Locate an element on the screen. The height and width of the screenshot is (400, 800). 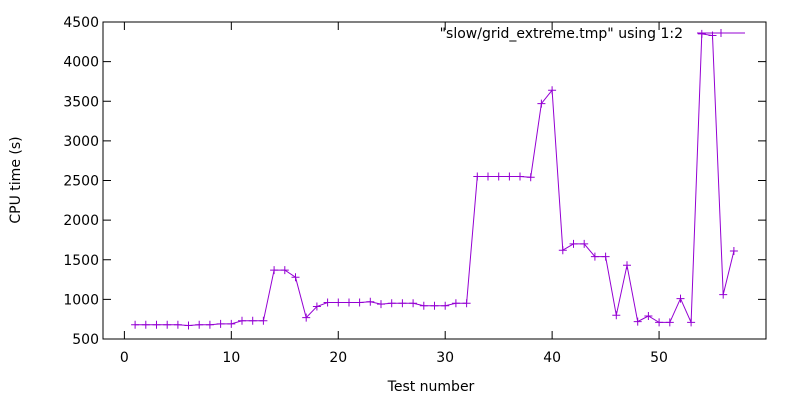
y-tick-label: 3500 is located at coordinates (81, 102).